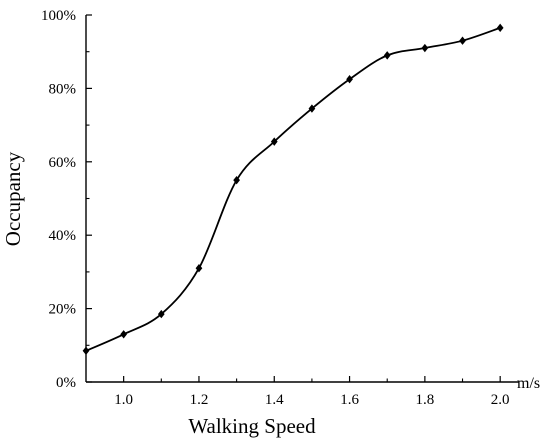  Describe the element at coordinates (252, 426) in the screenshot. I see `x-axis-title: Walking Speed` at that location.